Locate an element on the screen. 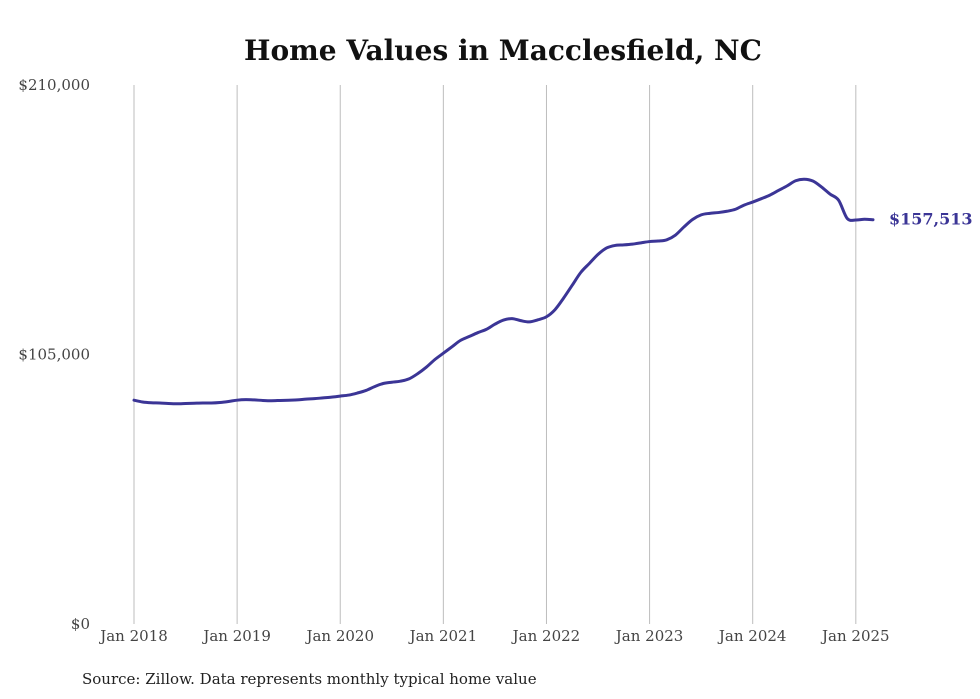  end-value-label: $157,513 is located at coordinates (931, 219).